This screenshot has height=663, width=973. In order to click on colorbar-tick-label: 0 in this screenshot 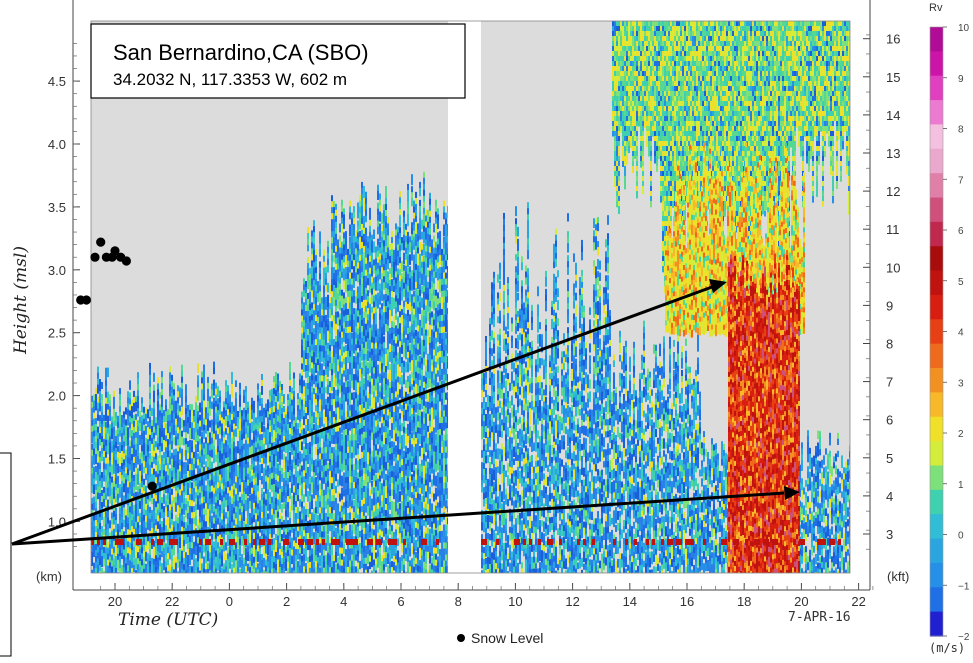, I will do `click(961, 536)`.